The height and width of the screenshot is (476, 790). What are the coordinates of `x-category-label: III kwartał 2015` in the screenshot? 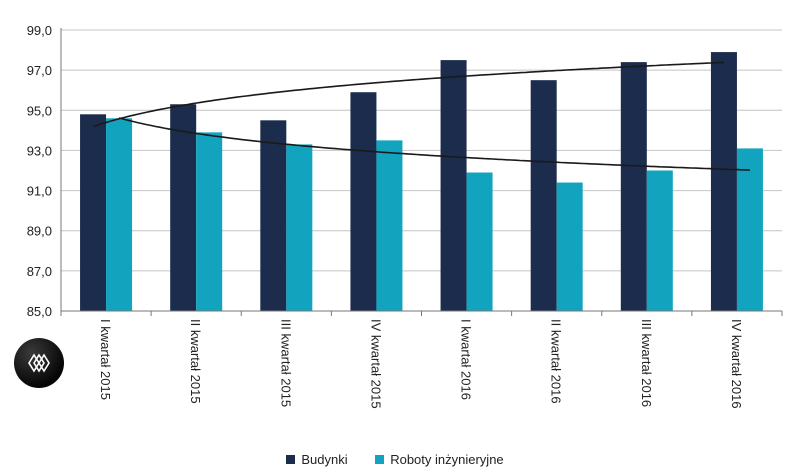 It's located at (285, 363).